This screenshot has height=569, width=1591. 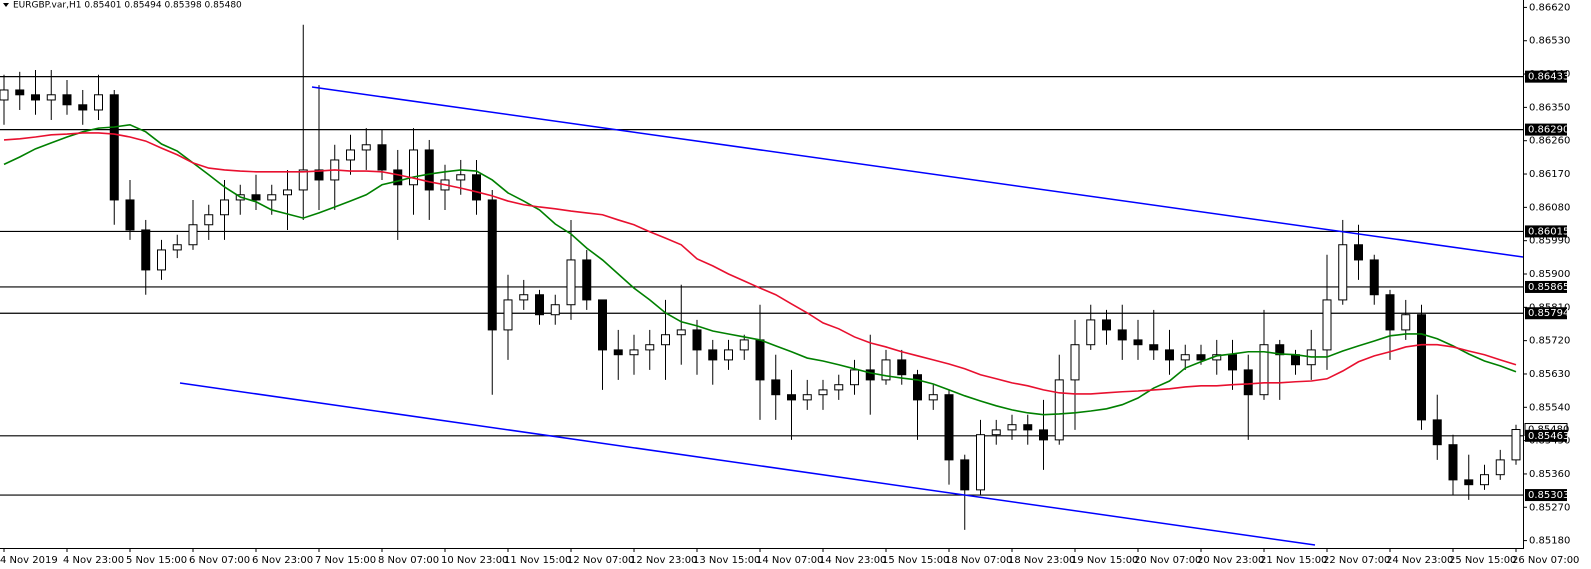 I want to click on x-tick-label: 5 Nov 15:00, so click(x=156, y=560).